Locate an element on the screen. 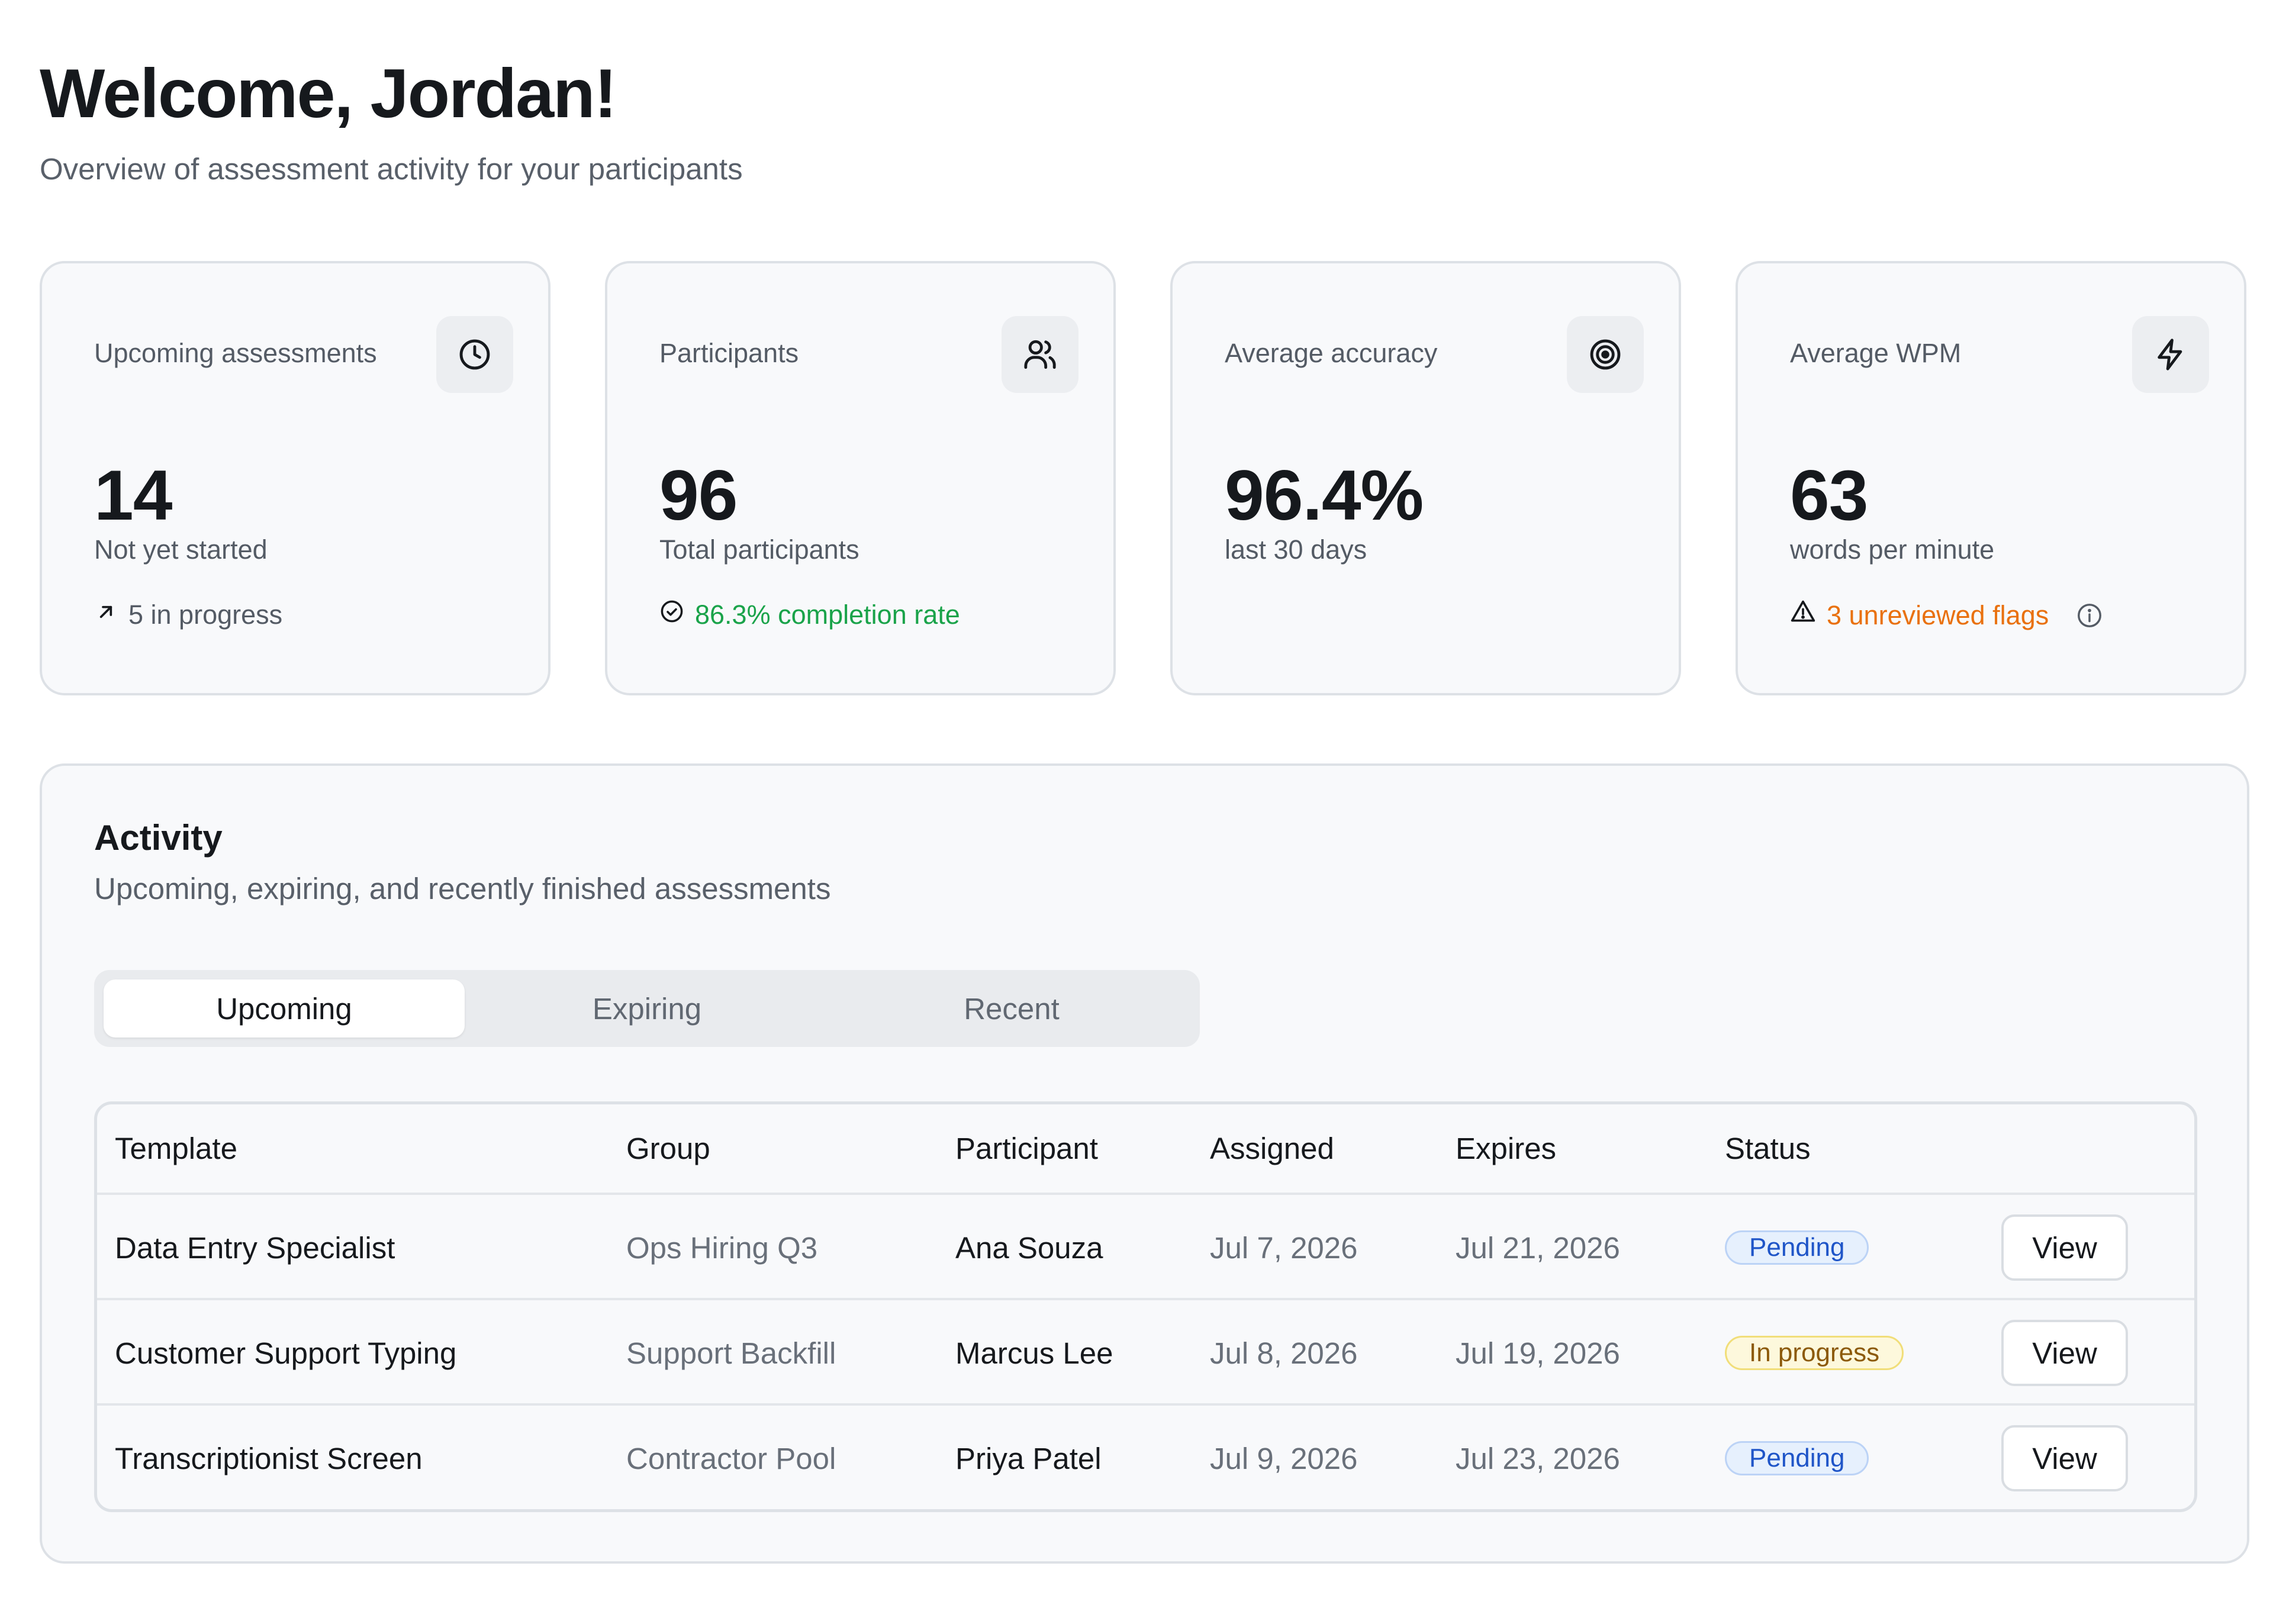 This screenshot has height=1624, width=2273. lightning-icon is located at coordinates (2170, 354).